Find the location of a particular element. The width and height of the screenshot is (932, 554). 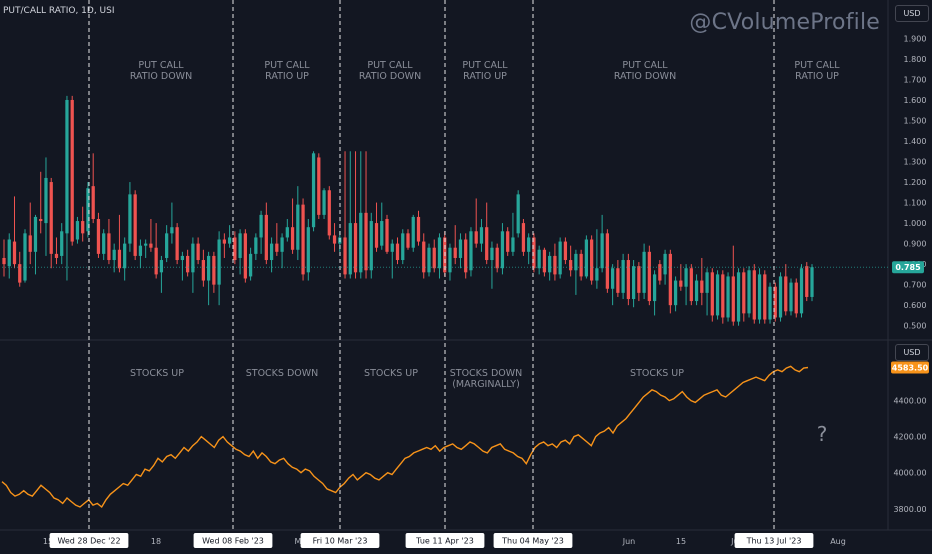

annotation-ratio-label: RATIO DOWN is located at coordinates (645, 76).